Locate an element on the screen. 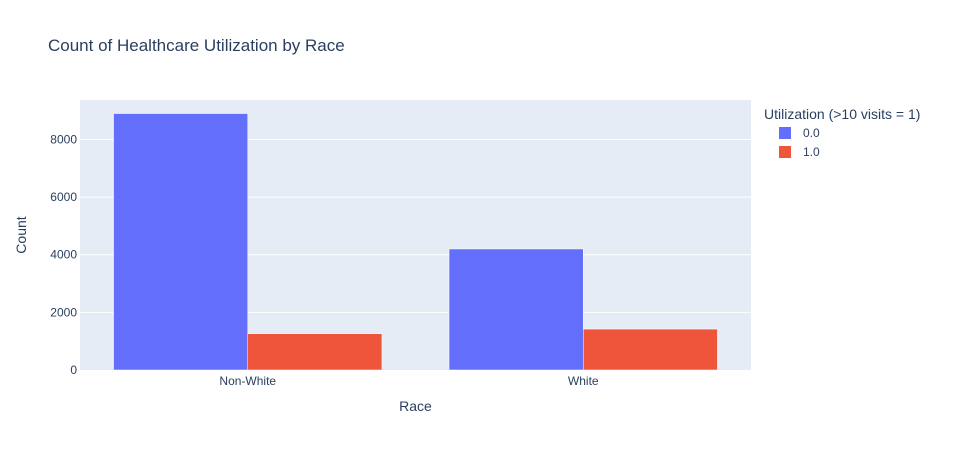 Image resolution: width=968 pixels, height=450 pixels. x-tick-label: White is located at coordinates (583, 381).